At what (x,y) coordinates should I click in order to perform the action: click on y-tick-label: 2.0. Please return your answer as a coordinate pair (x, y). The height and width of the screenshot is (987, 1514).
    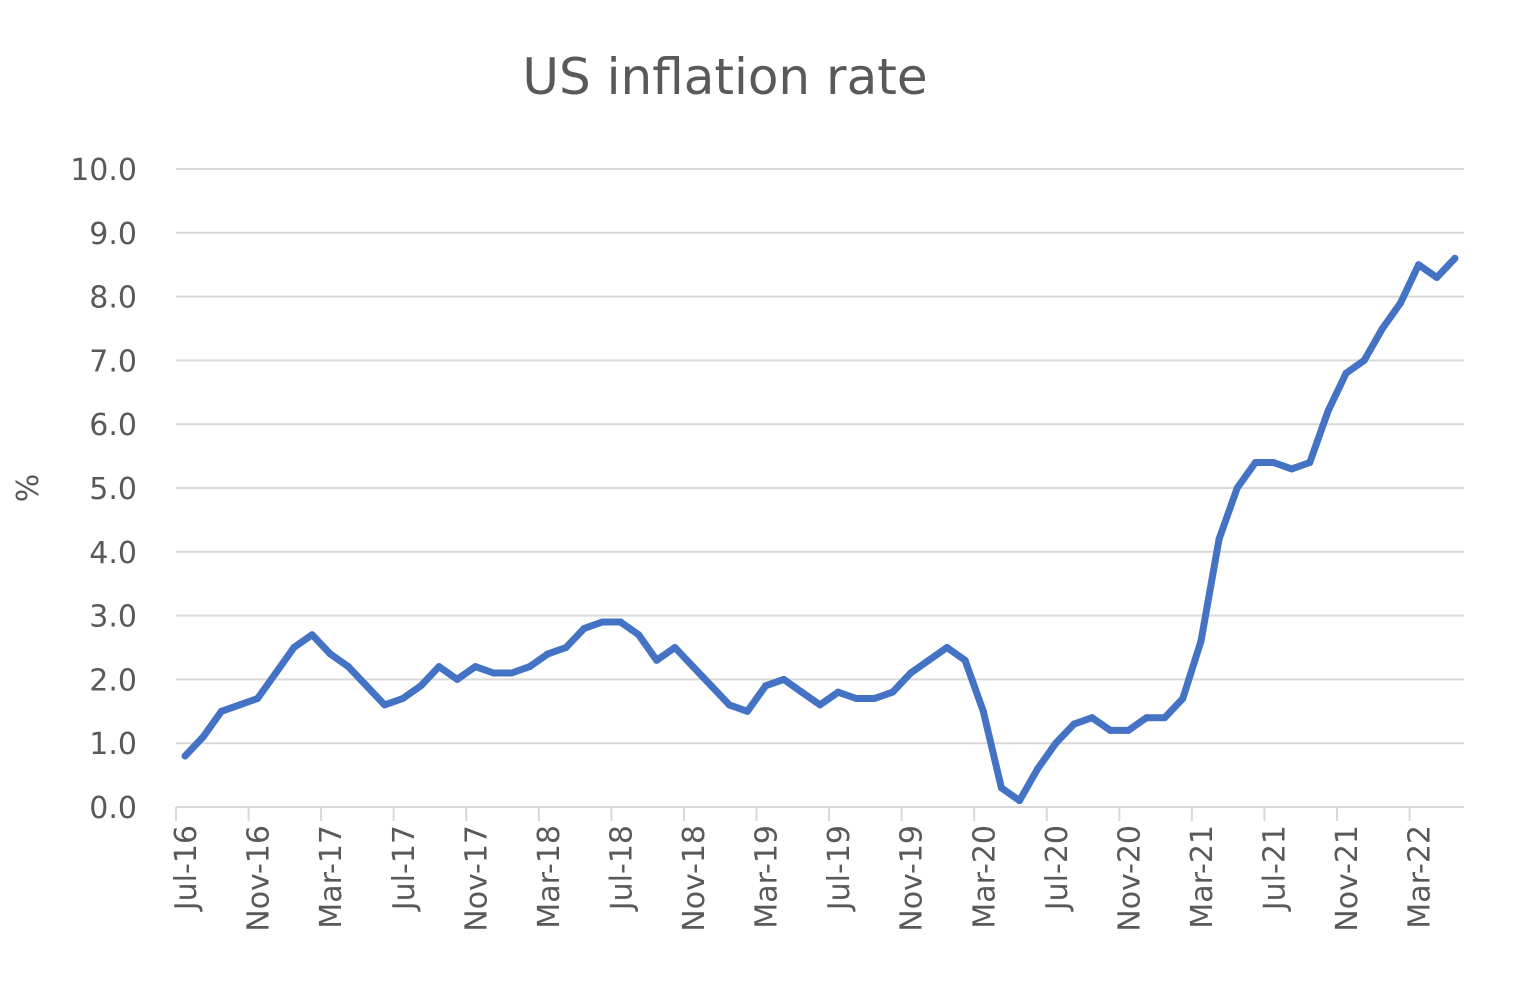
    Looking at the image, I should click on (113, 680).